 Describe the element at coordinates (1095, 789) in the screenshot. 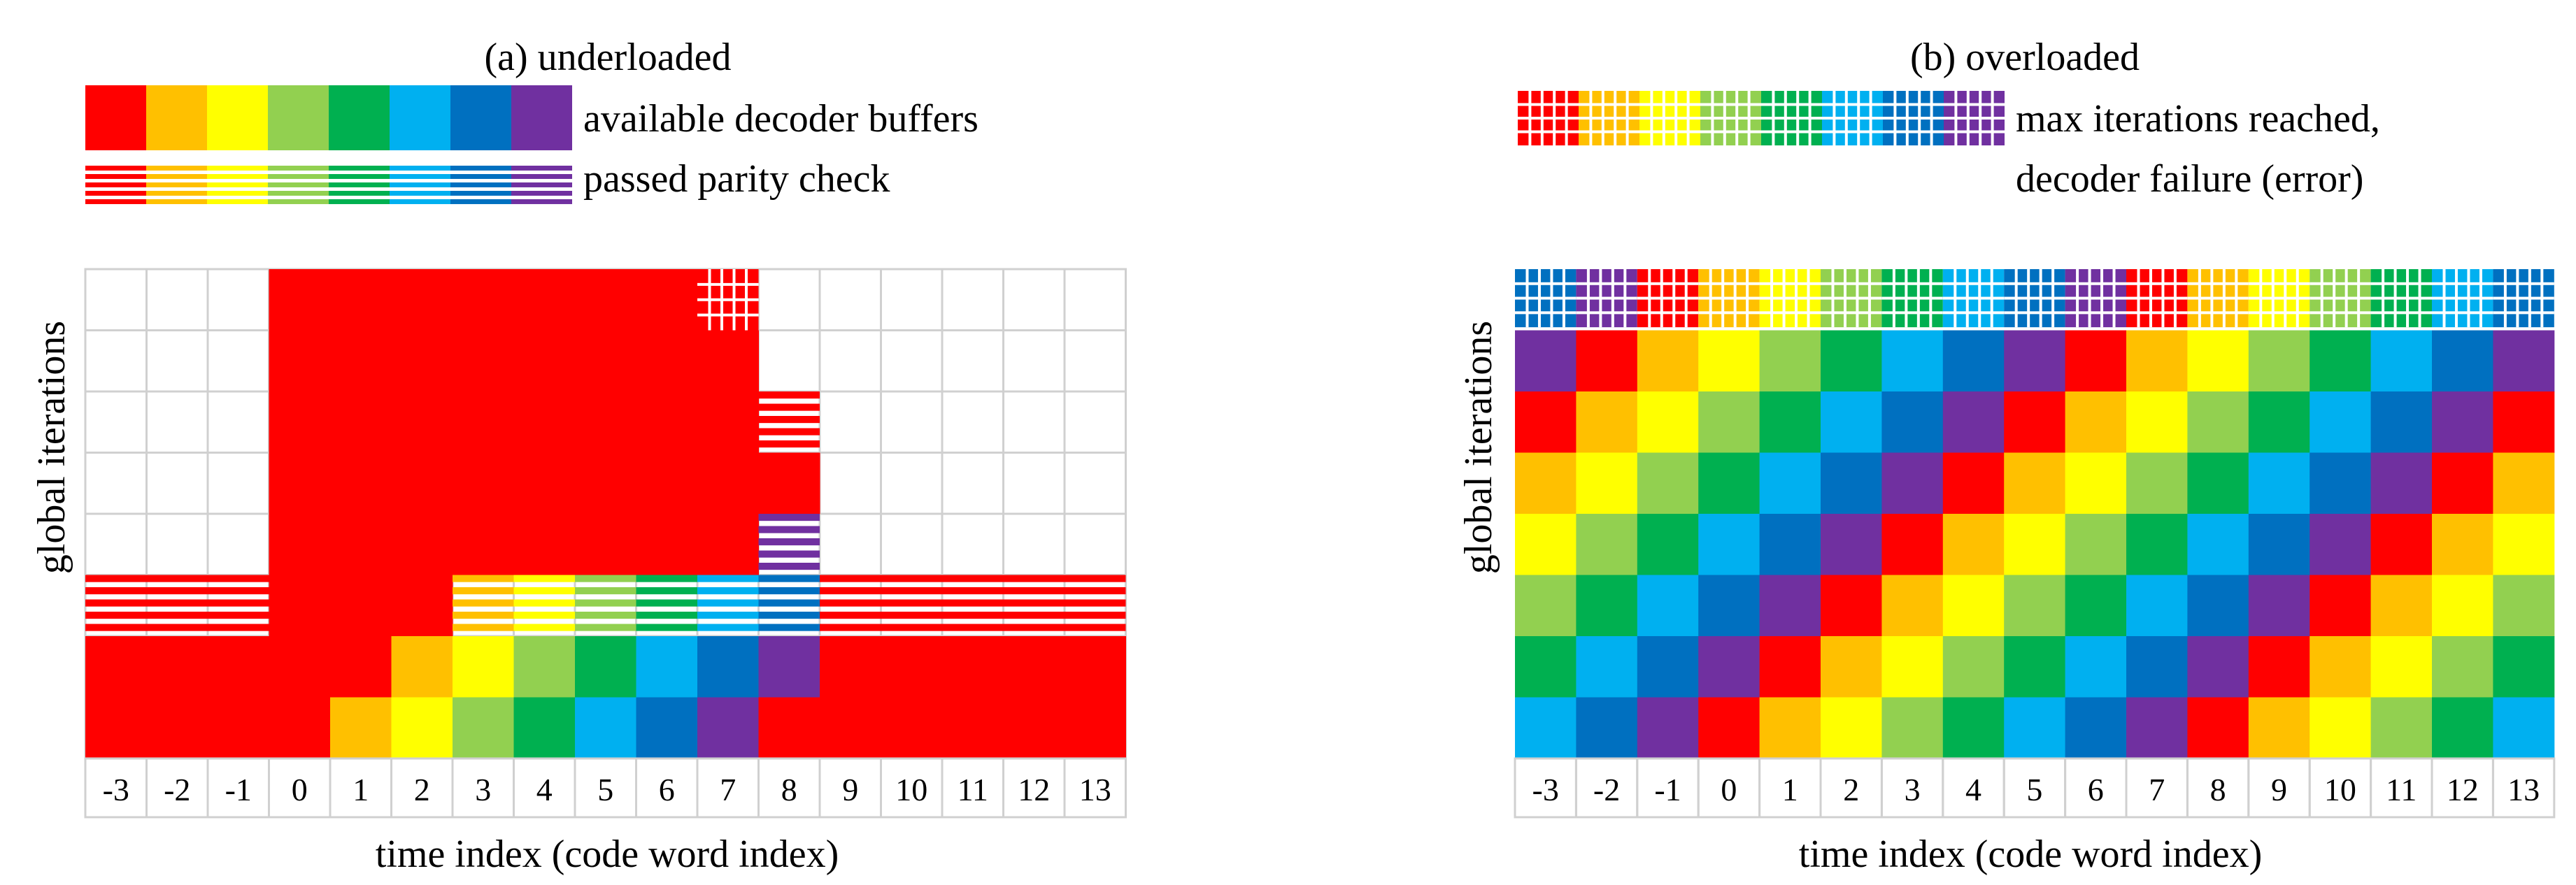

I see `tick-label: 13` at that location.